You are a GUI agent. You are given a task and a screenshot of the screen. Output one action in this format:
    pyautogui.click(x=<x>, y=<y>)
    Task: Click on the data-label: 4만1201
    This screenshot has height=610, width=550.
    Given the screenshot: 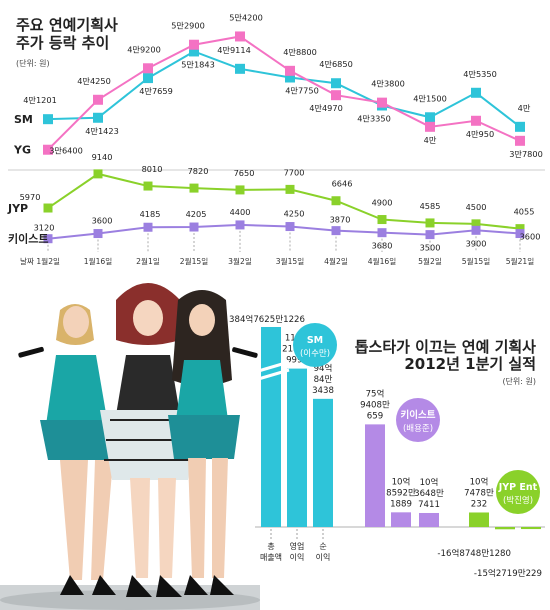 What is the action you would take?
    pyautogui.click(x=40, y=100)
    